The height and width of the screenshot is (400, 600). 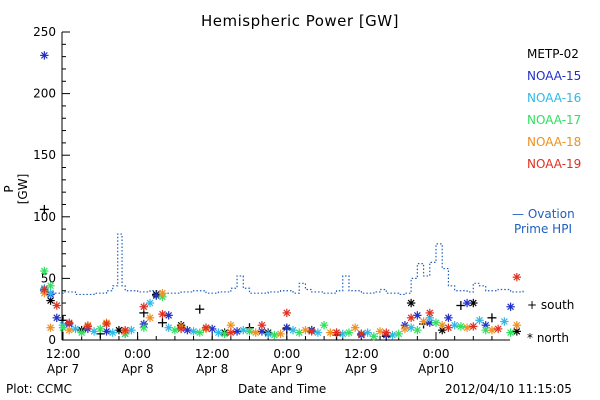 I want to click on legend-north-marker: * north, so click(x=548, y=338).